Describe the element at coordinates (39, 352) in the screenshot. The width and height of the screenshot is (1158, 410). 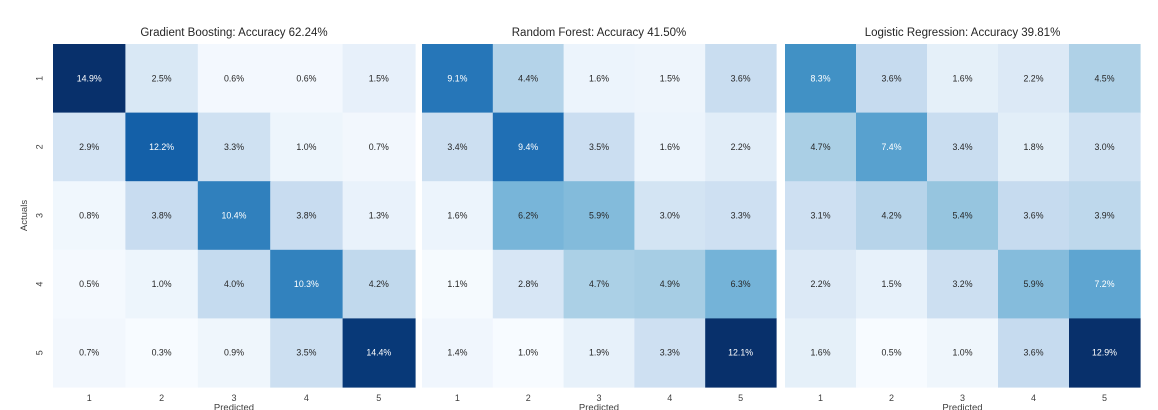
I see `y-tick-label: 5` at that location.